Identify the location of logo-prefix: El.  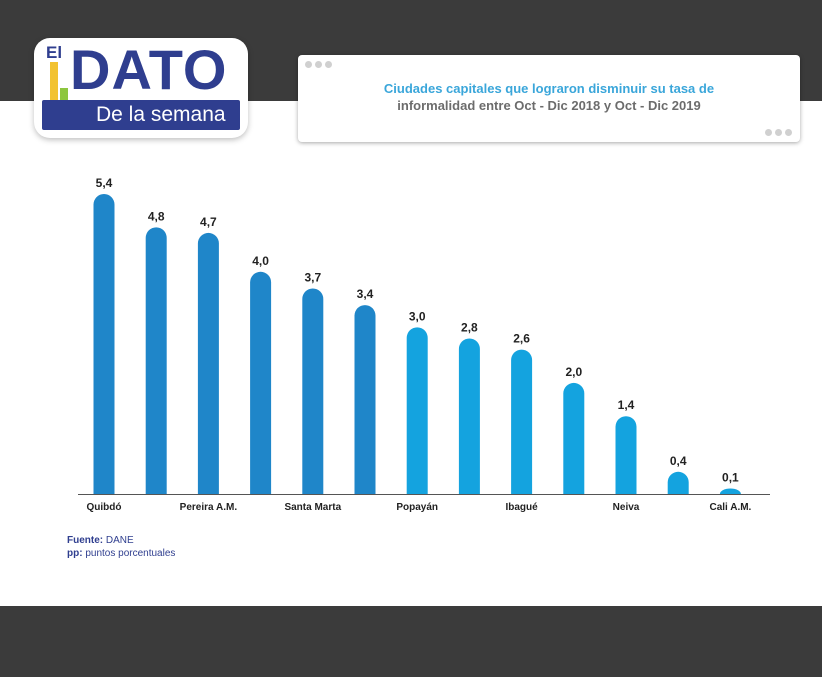
(54, 52).